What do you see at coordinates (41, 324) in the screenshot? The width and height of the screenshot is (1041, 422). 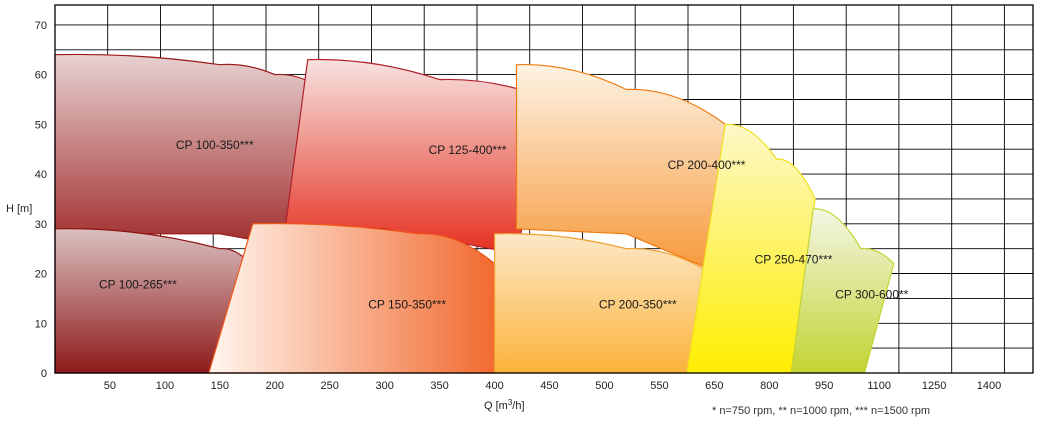 I see `y-tick-label: 10` at bounding box center [41, 324].